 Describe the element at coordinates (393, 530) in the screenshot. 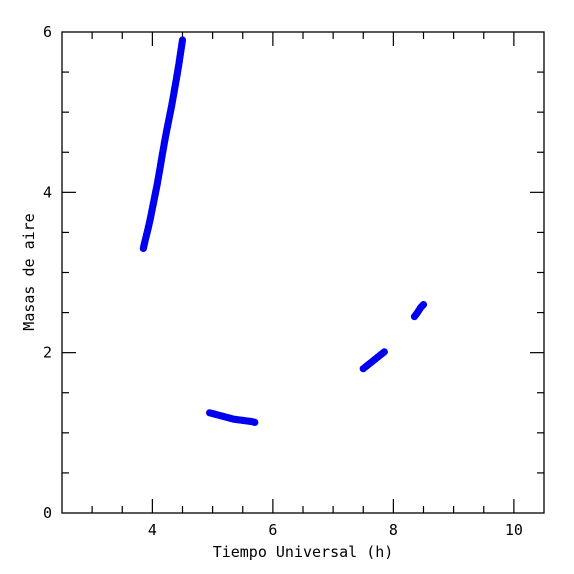

I see `x-tick-label: 8` at that location.